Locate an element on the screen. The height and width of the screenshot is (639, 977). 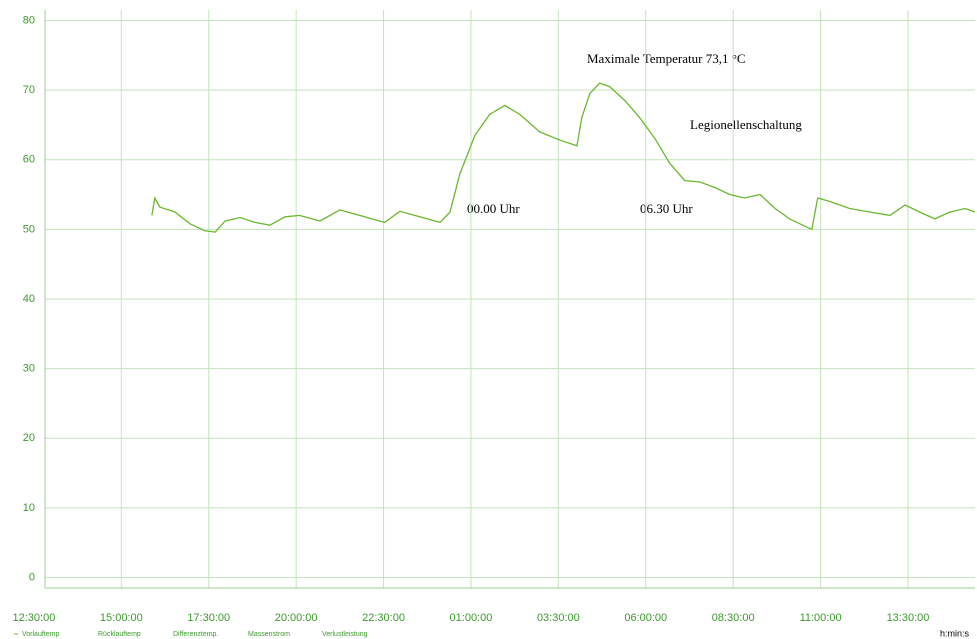
legend-entry: Rücklauftemp is located at coordinates (119, 634).